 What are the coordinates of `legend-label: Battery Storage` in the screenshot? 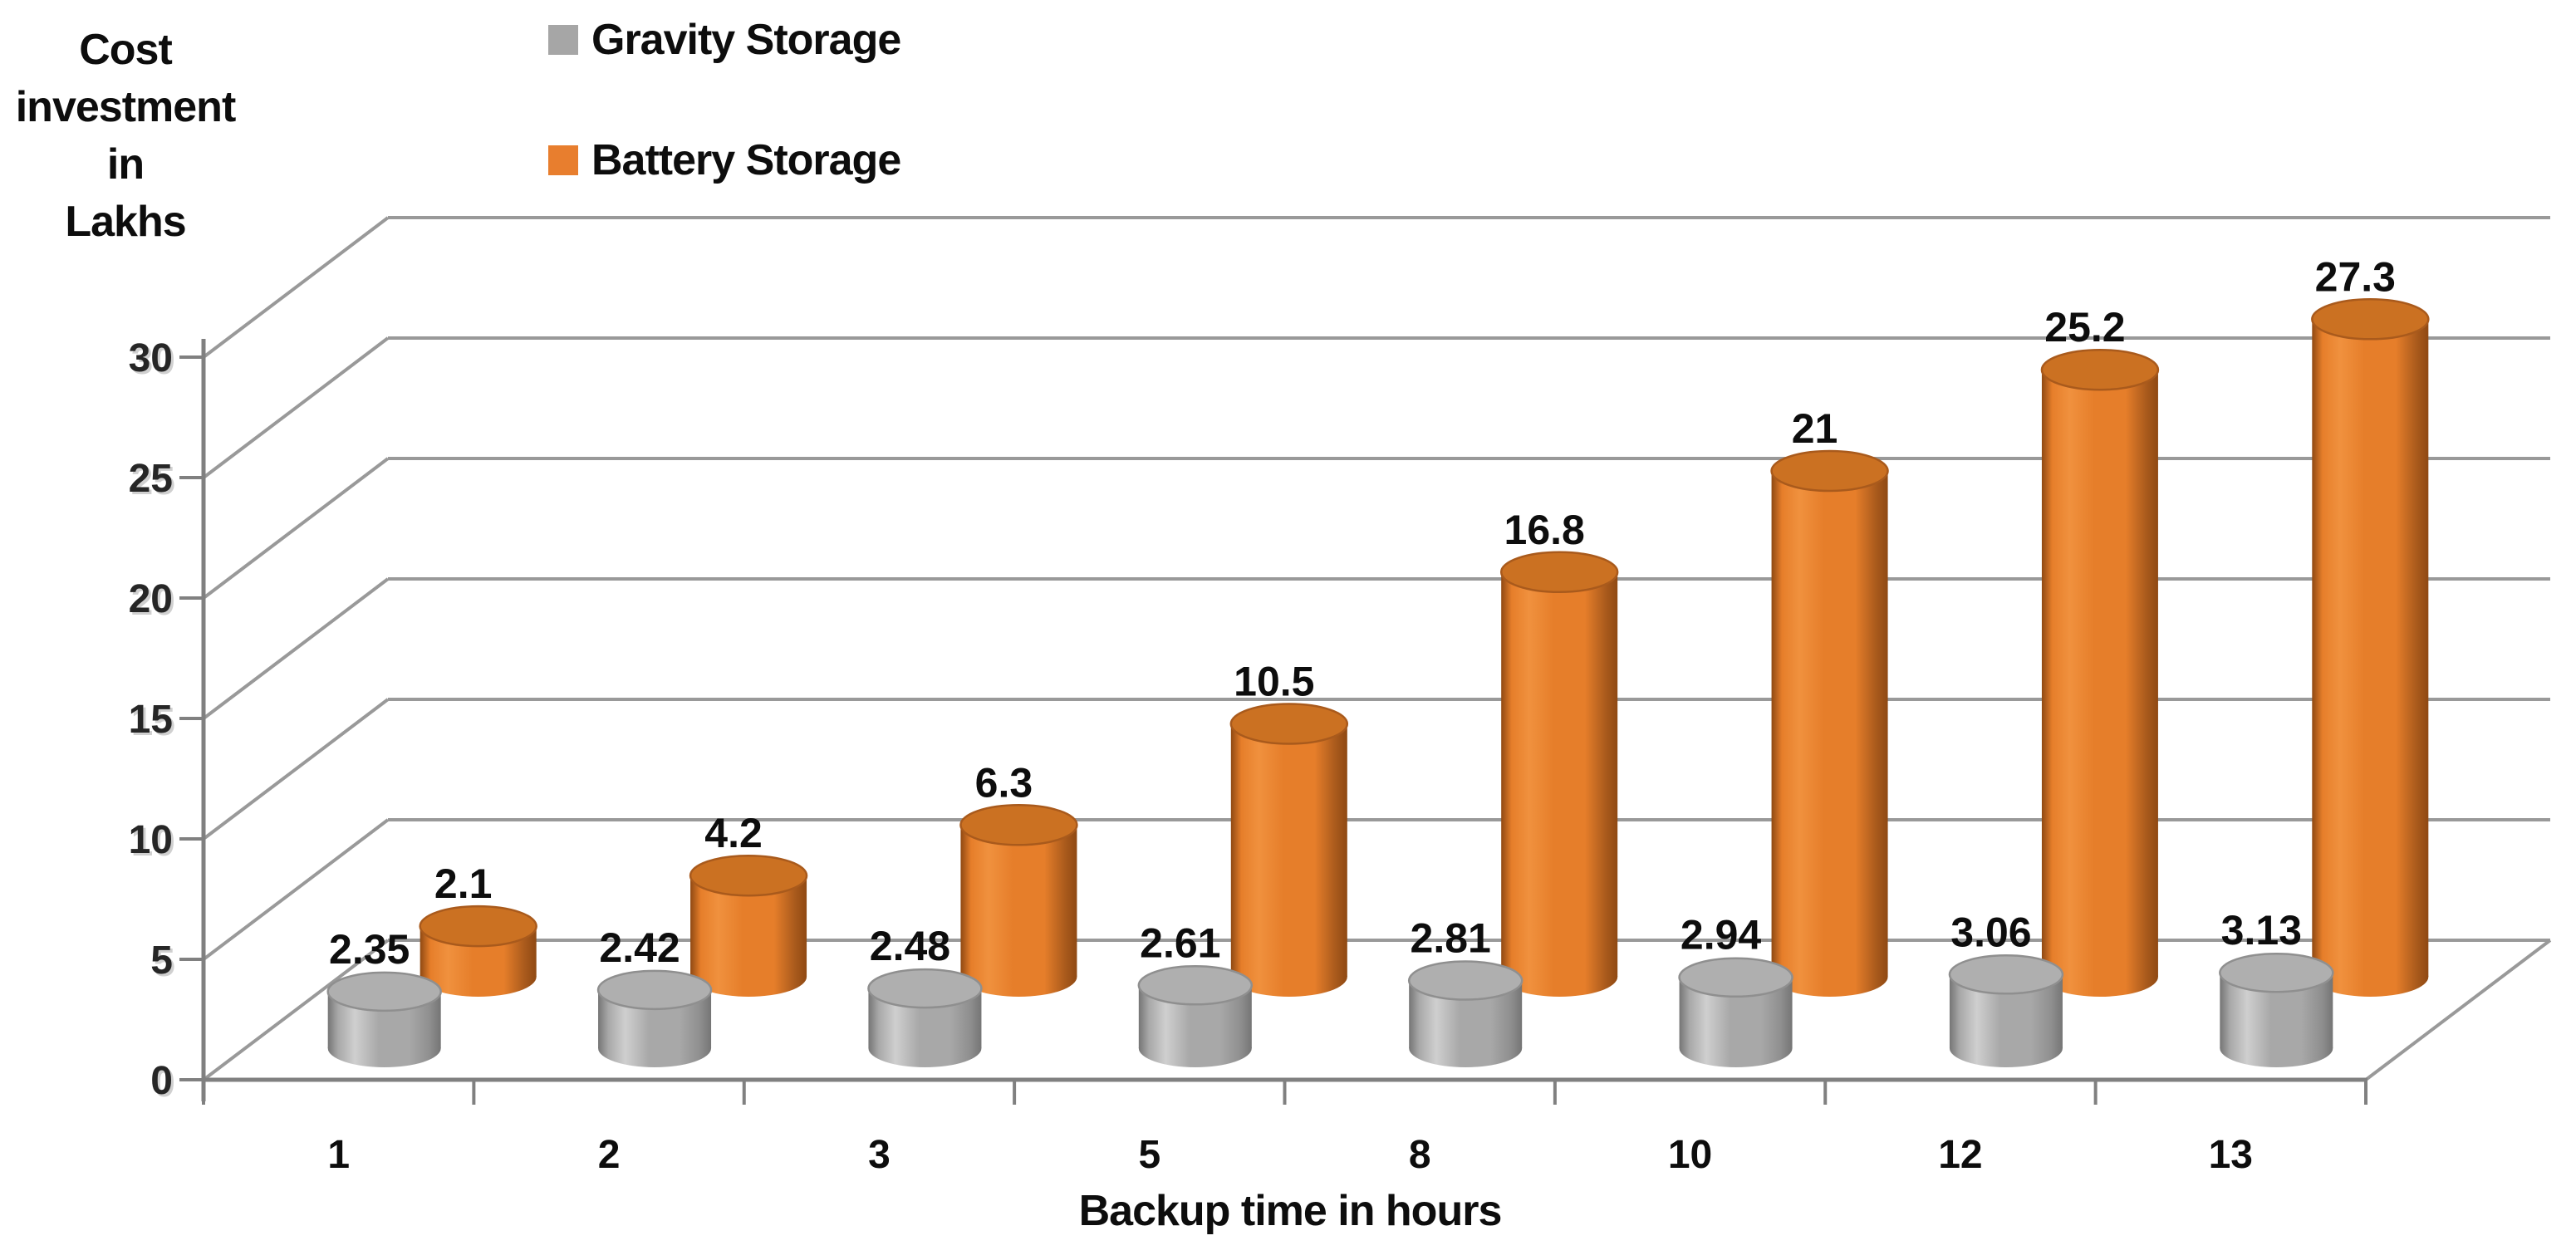 It's located at (746, 160).